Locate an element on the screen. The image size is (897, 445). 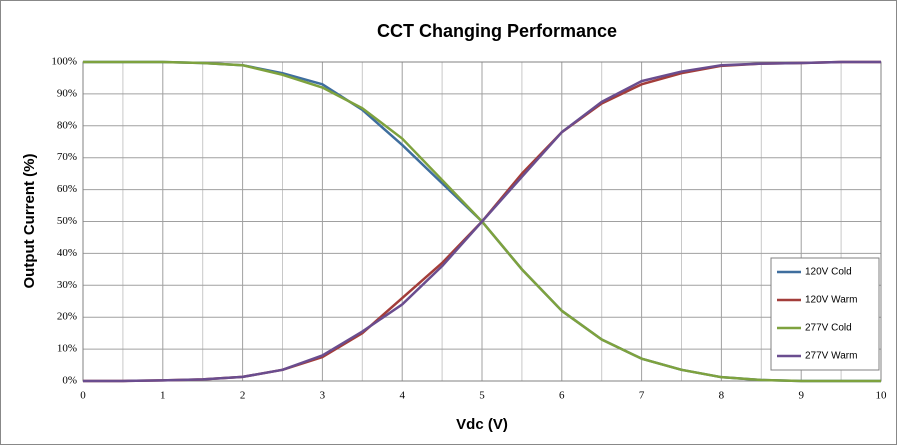
legend-label: 120V Cold is located at coordinates (828, 272).